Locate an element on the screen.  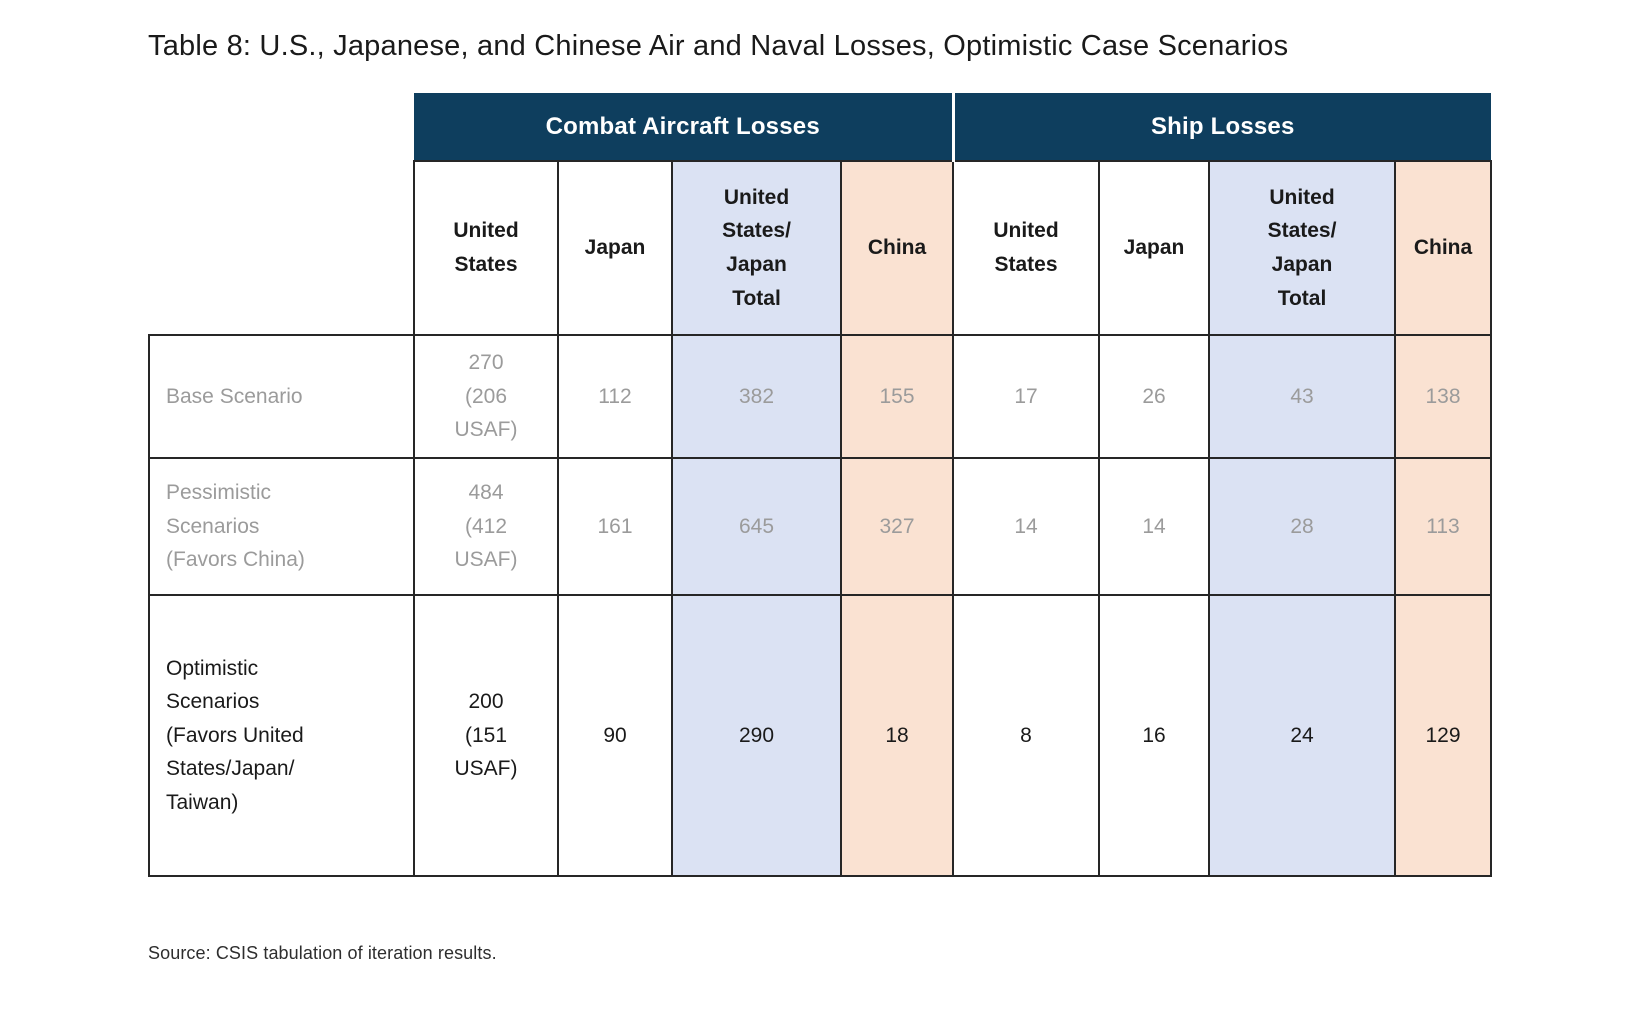
column-header-ships-united-states: United States is located at coordinates (1026, 248).